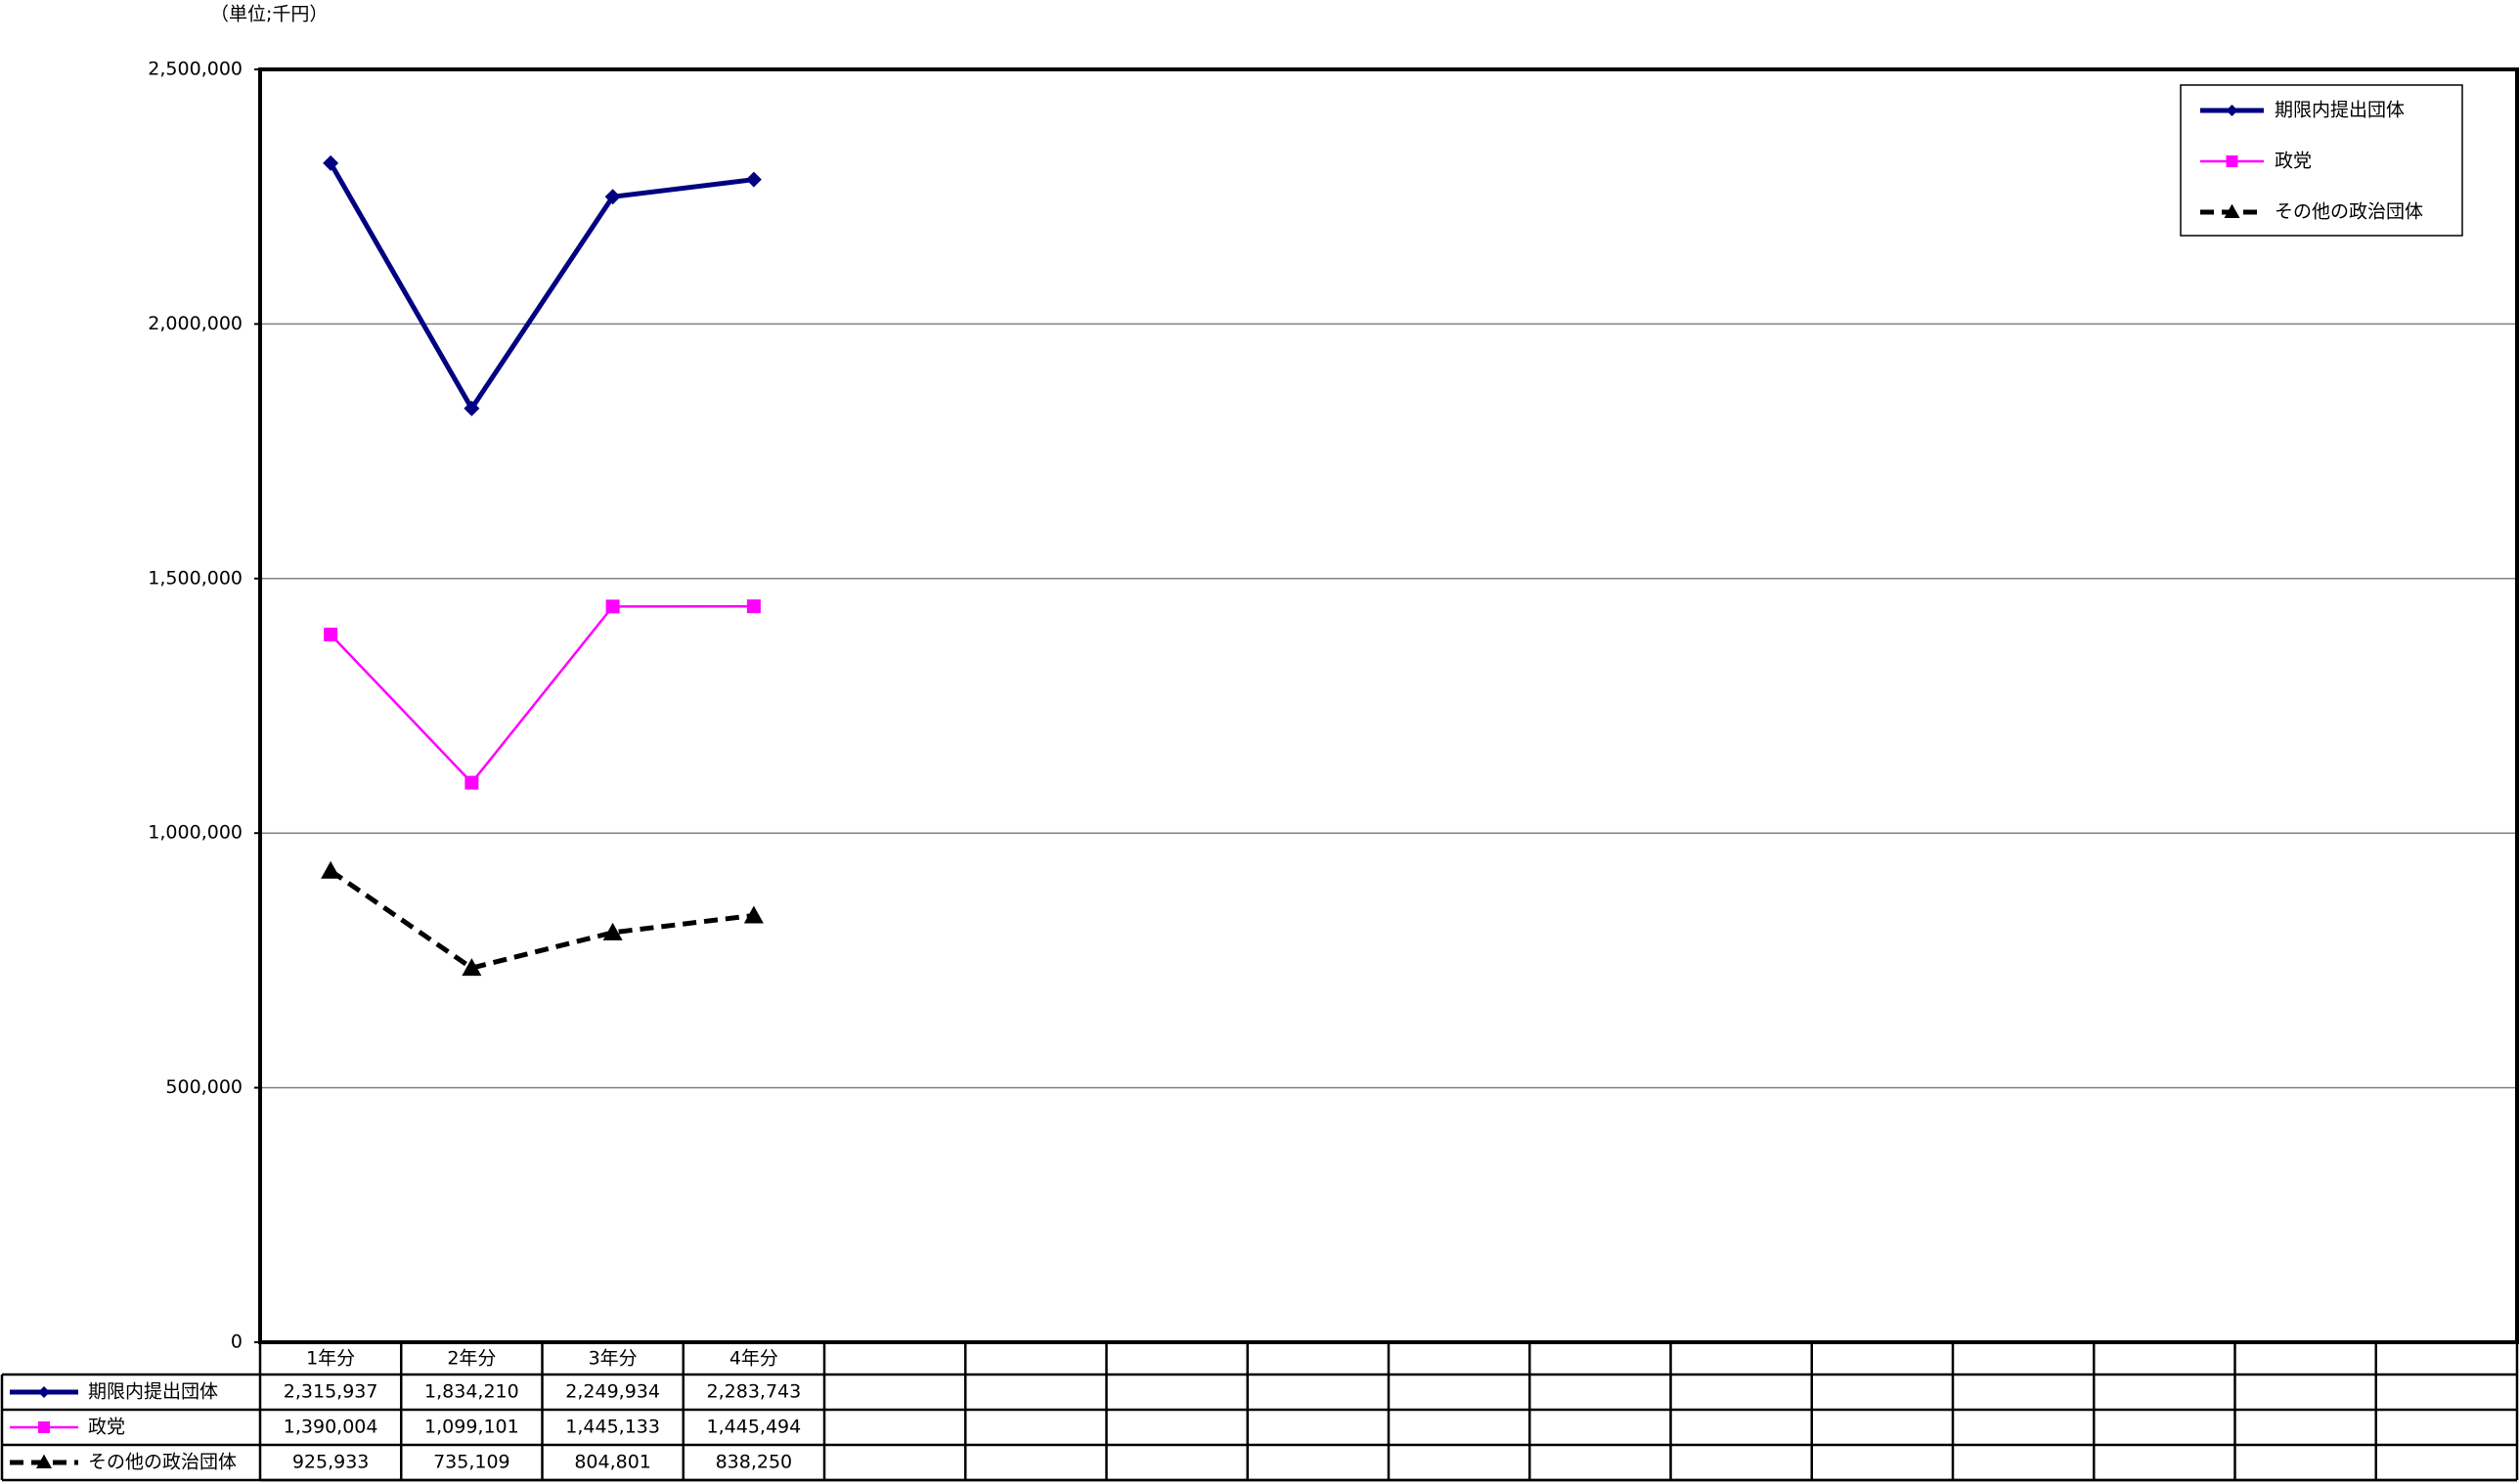 Image resolution: width=2519 pixels, height=1484 pixels. I want to click on table-row-label: その他の政治団体, so click(162, 1462).